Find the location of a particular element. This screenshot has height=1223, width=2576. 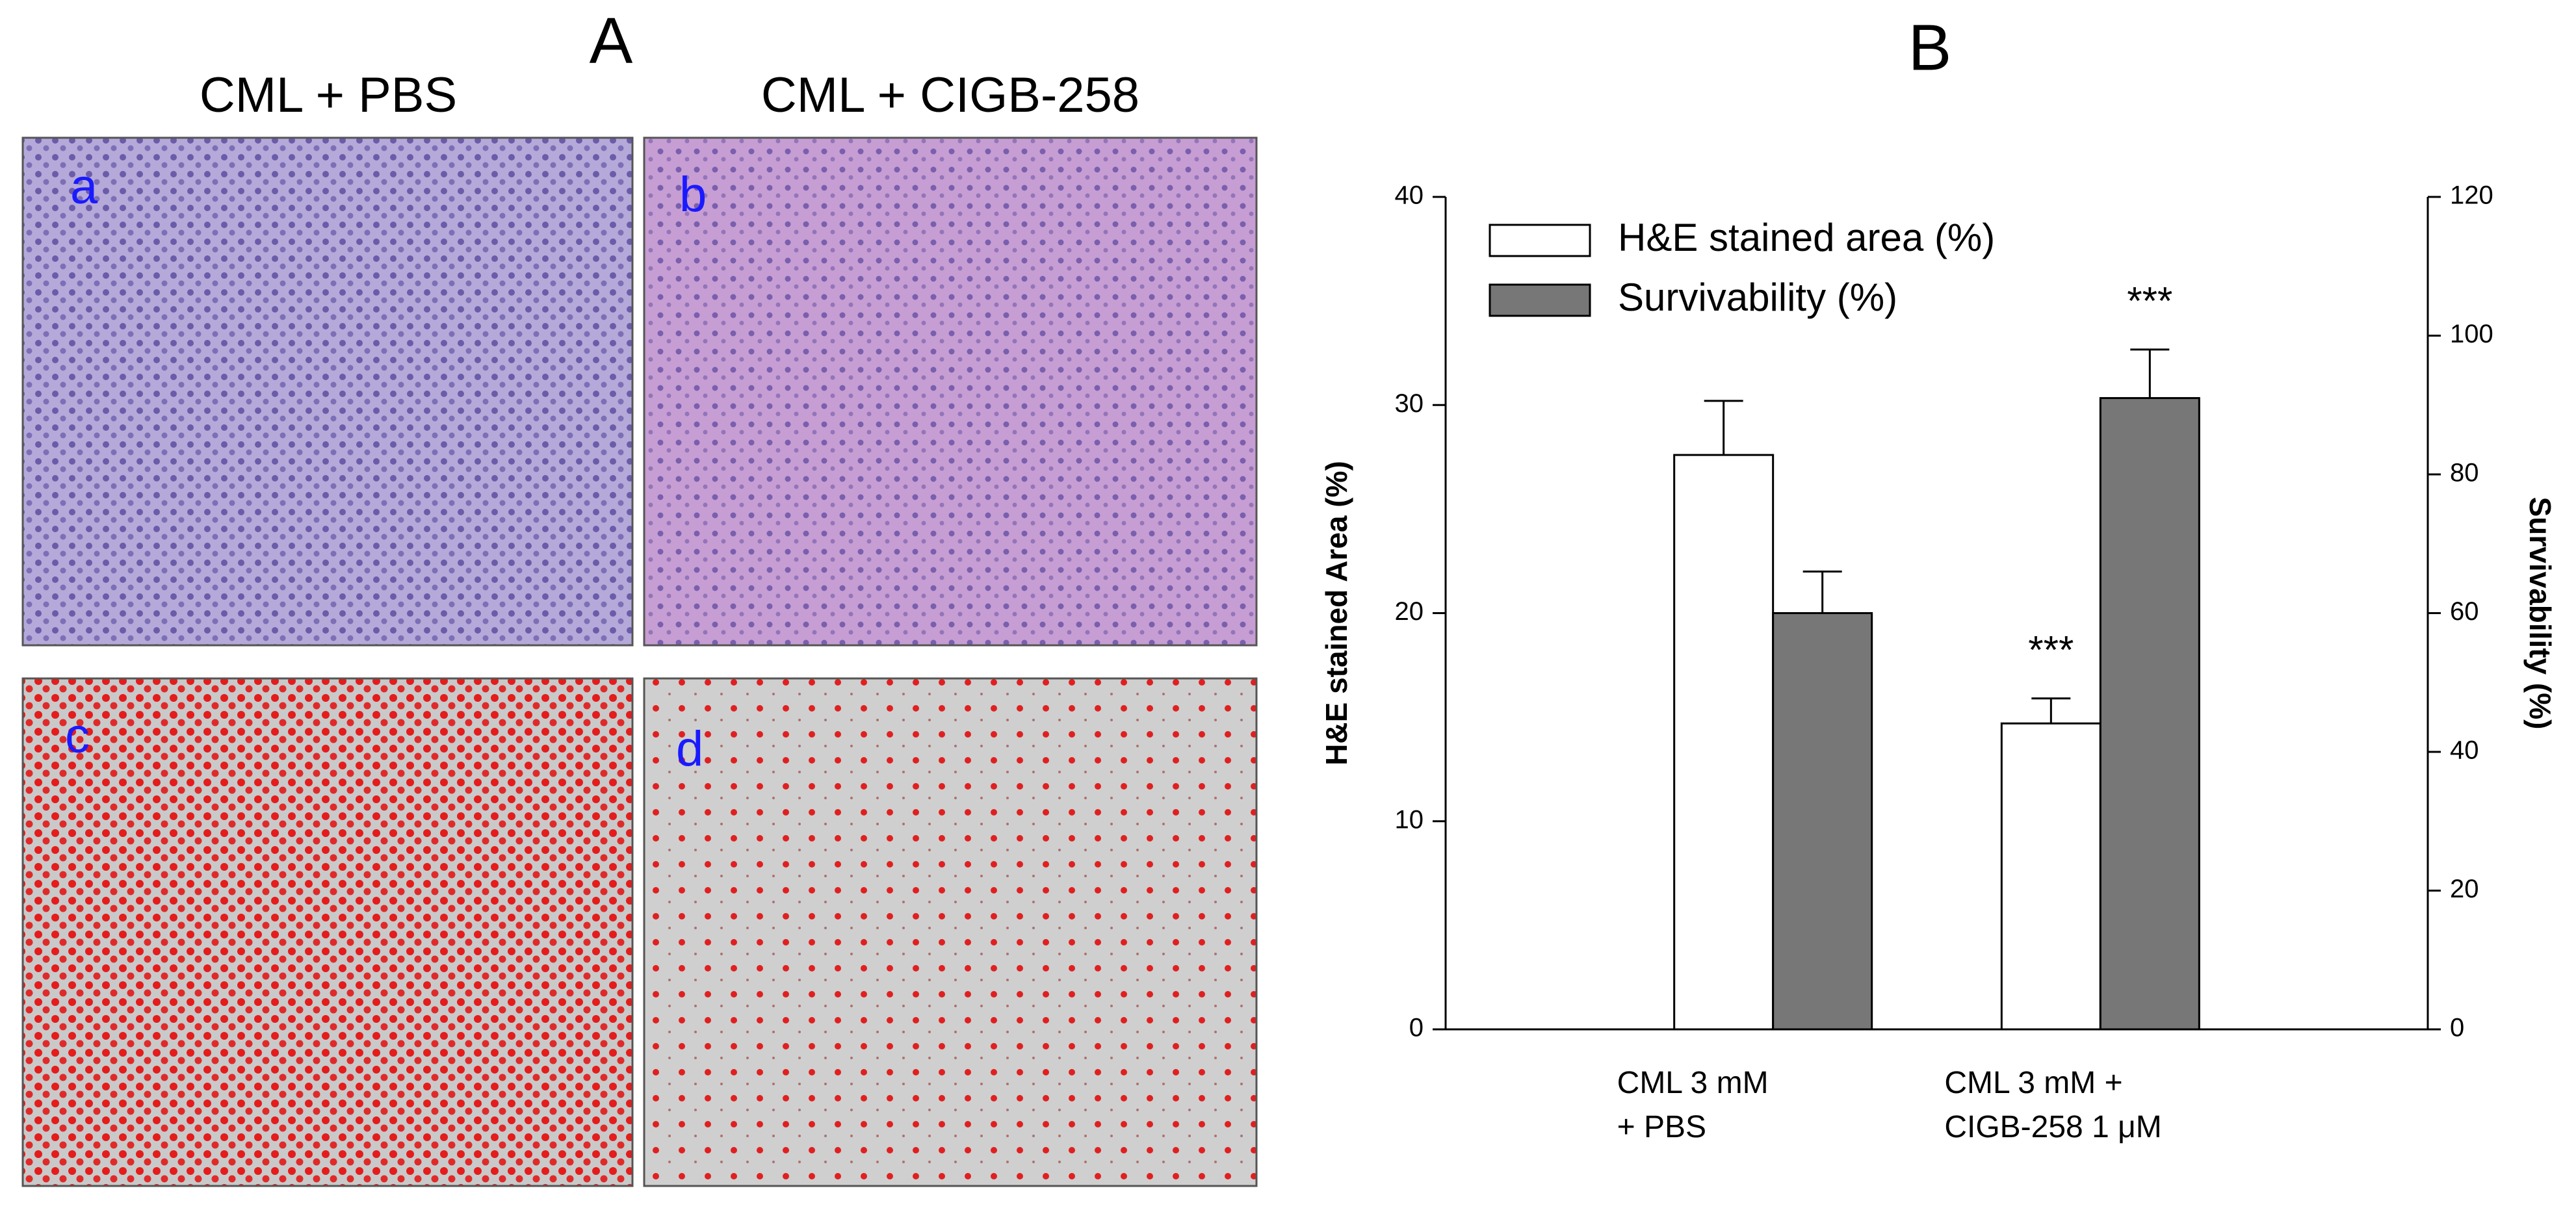

y-tick-label: 0 is located at coordinates (1416, 1028).